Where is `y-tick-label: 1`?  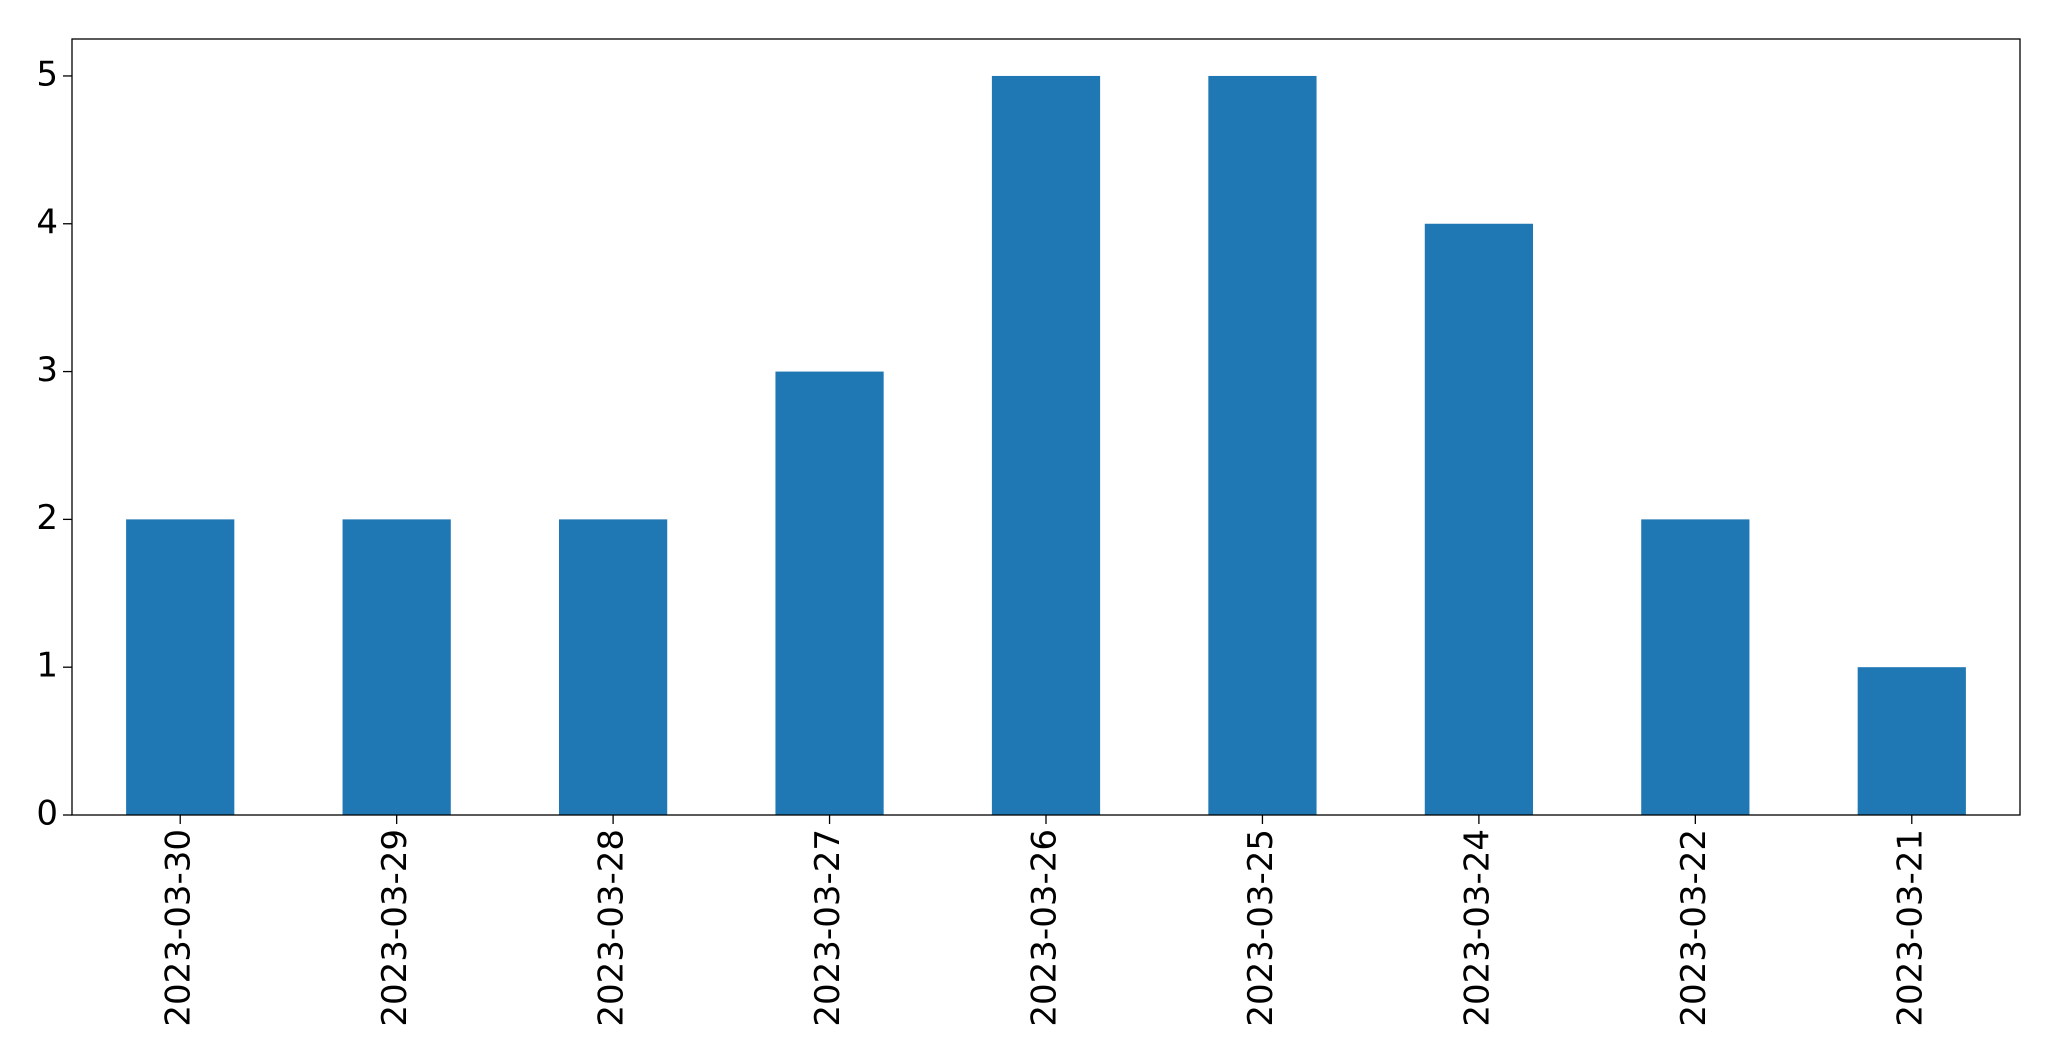
y-tick-label: 1 is located at coordinates (47, 666).